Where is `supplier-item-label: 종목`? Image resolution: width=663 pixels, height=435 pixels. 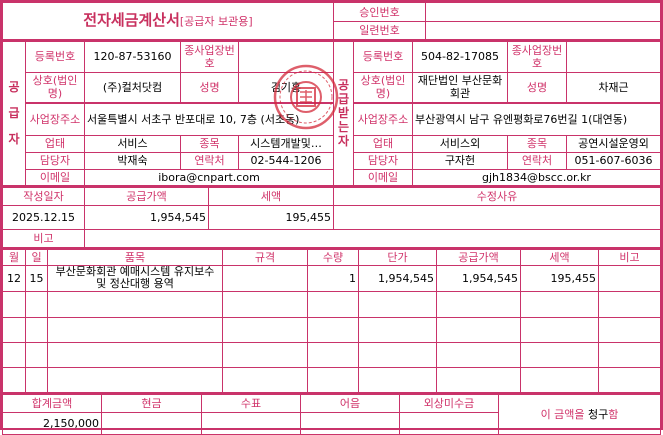 supplier-item-label: 종목 is located at coordinates (210, 143).